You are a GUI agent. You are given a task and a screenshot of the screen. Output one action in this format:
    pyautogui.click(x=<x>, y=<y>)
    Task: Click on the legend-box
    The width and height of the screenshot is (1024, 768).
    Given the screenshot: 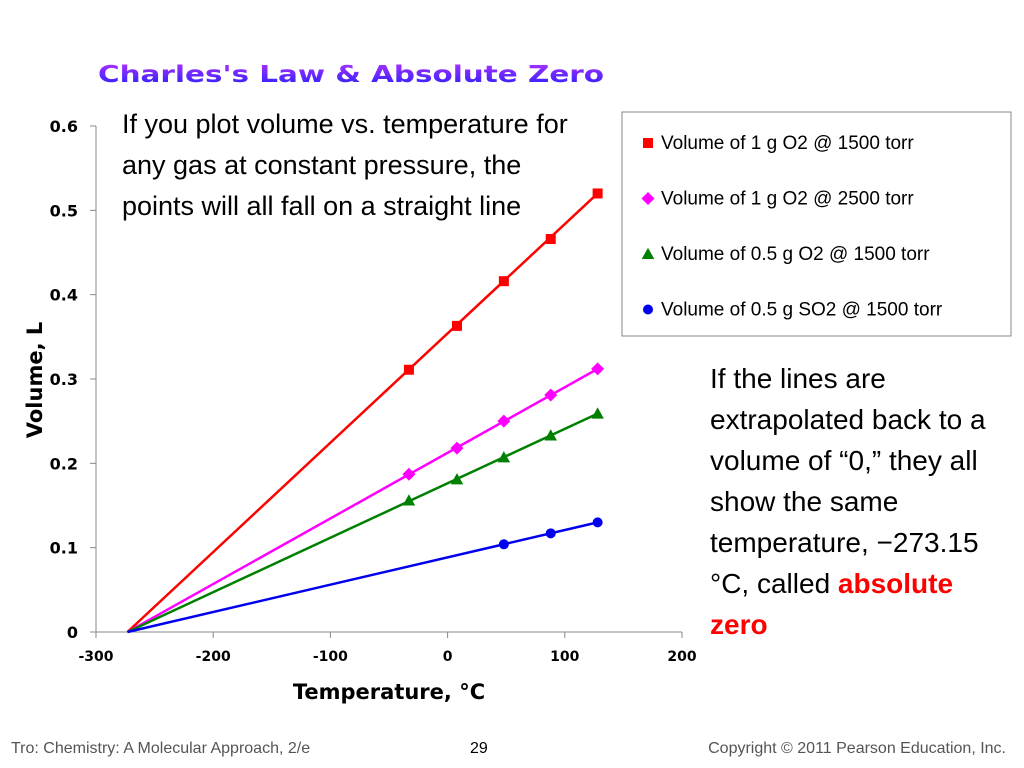 What is the action you would take?
    pyautogui.click(x=816, y=224)
    